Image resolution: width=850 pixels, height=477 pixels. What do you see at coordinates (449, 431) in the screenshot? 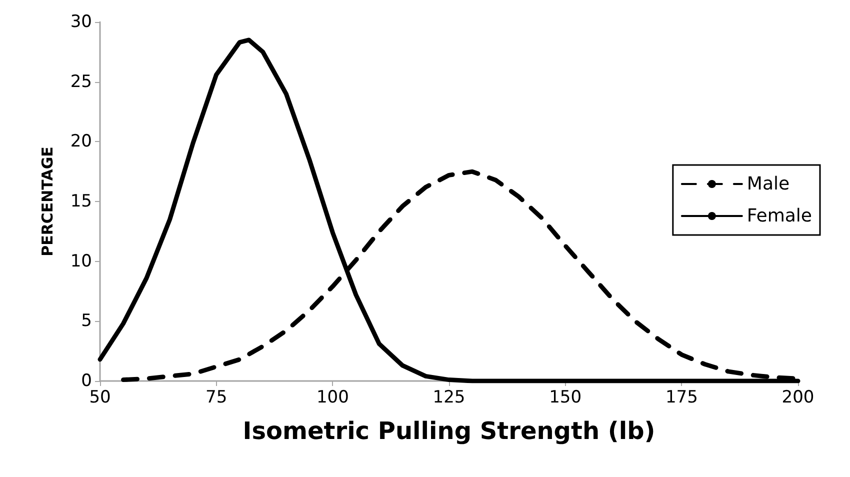
I see `x-axis-title: Isometric Pulling Strength (lb)` at bounding box center [449, 431].